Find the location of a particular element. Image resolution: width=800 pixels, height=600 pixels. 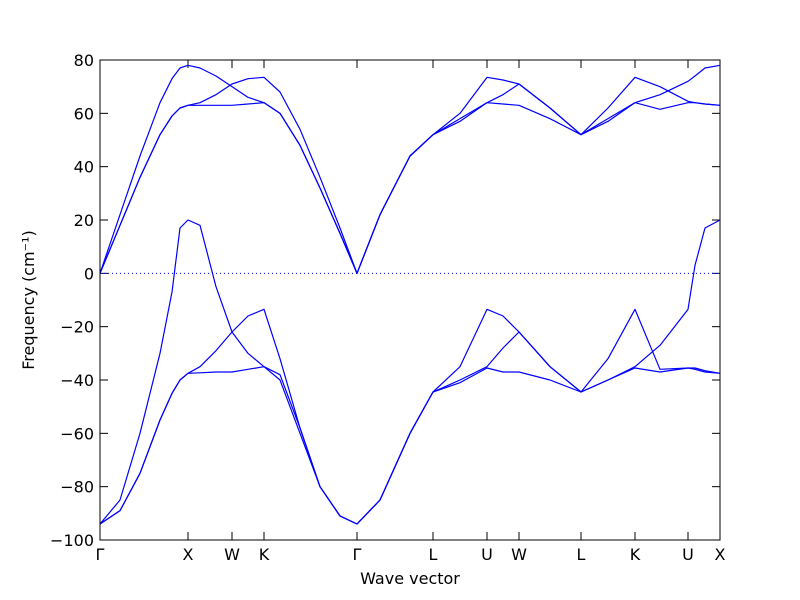

y-tick-label: −40 is located at coordinates (77, 380).